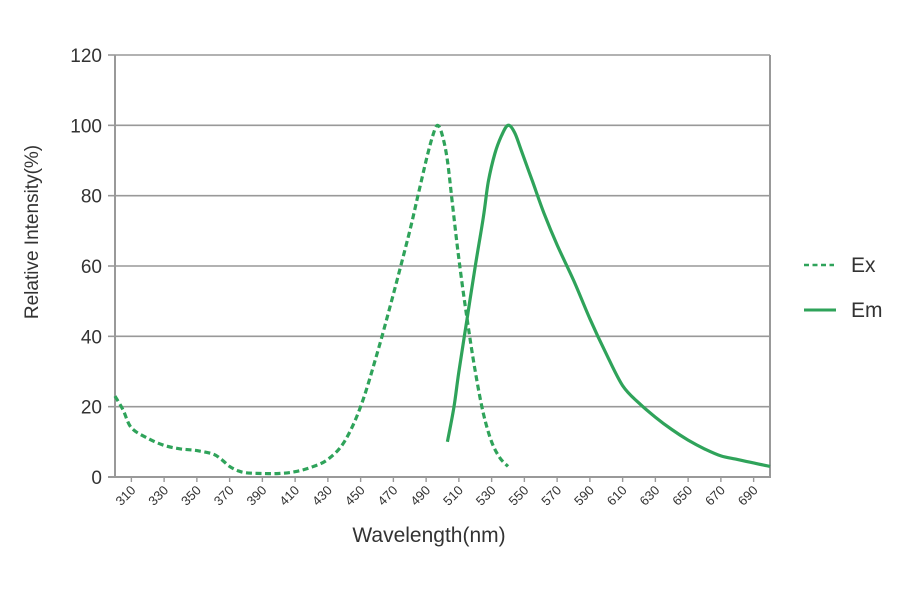 This screenshot has height=594, width=900. Describe the element at coordinates (715, 496) in the screenshot. I see `x-tick-label: 670` at that location.